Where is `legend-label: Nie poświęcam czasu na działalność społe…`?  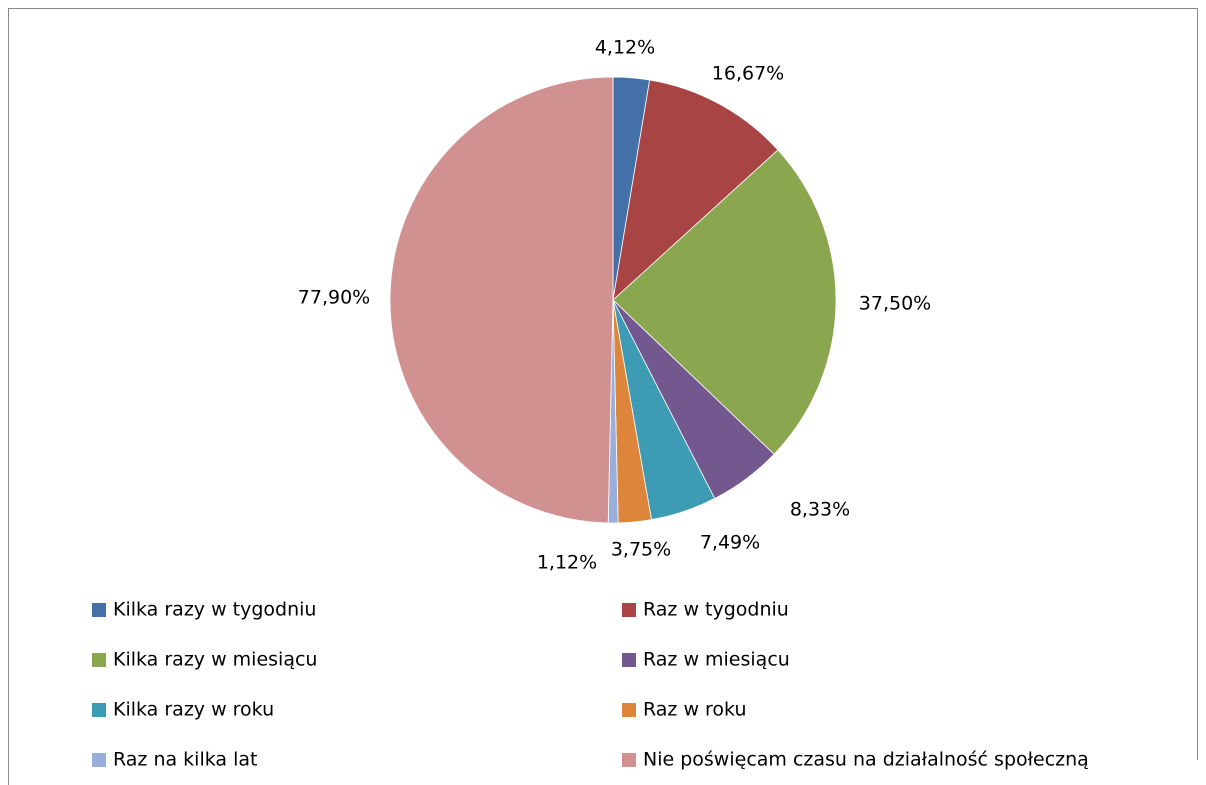 legend-label: Nie poświęcam czasu na działalność społe… is located at coordinates (866, 760).